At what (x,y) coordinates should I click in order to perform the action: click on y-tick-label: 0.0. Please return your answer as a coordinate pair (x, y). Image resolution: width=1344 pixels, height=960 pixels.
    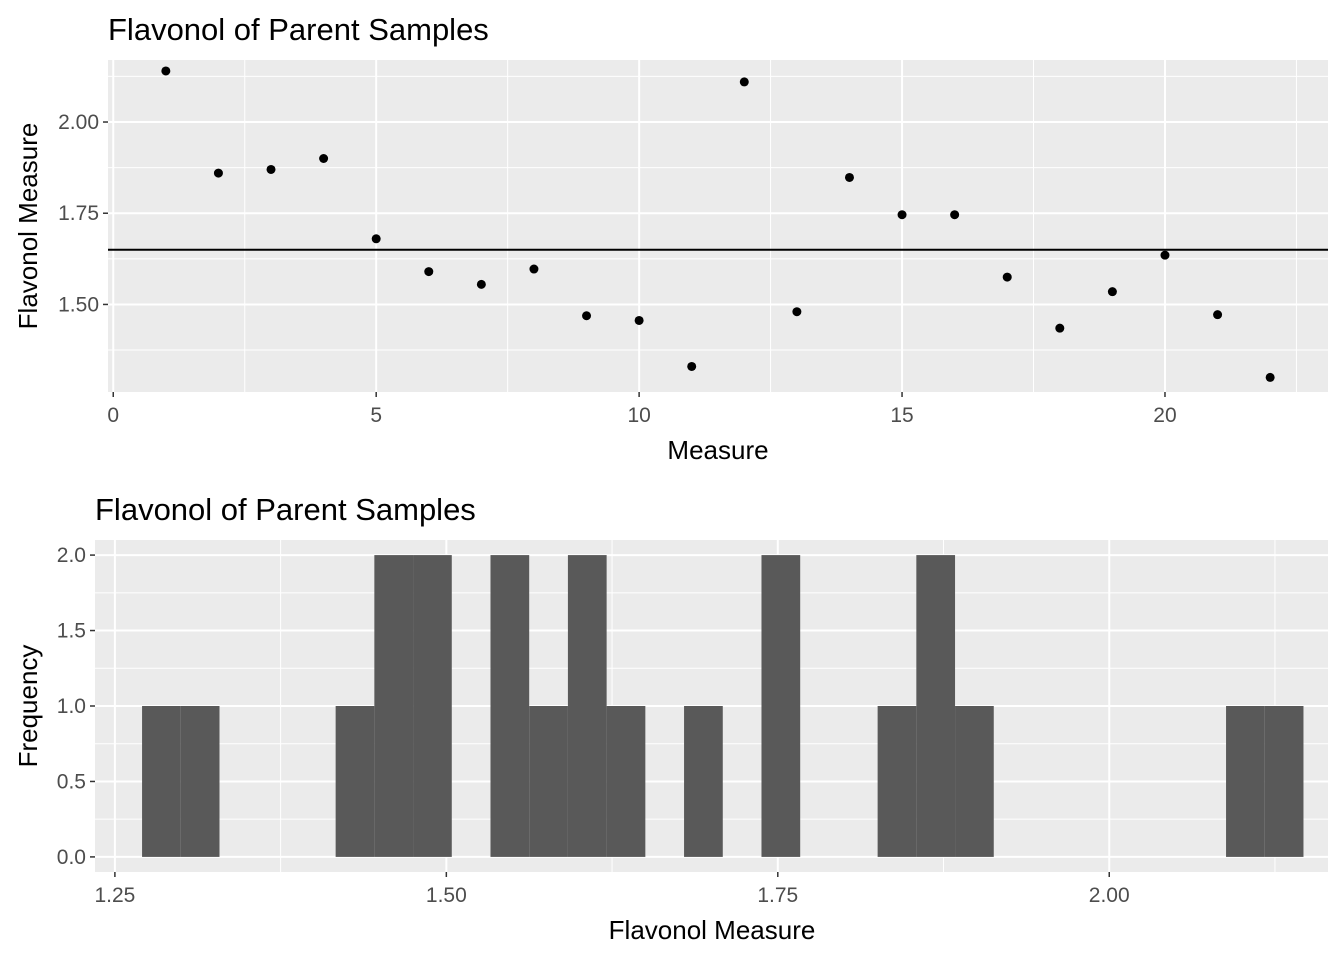
    Looking at the image, I should click on (71, 857).